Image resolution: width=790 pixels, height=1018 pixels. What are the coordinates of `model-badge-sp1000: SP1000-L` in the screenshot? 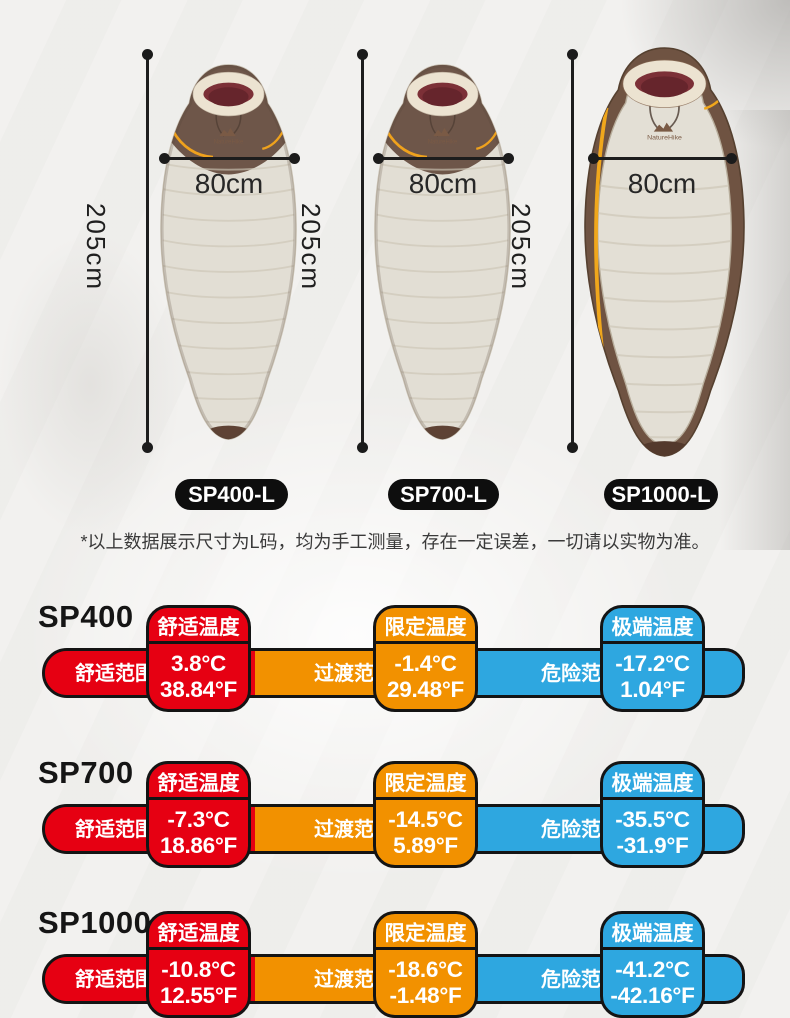 It's located at (661, 494).